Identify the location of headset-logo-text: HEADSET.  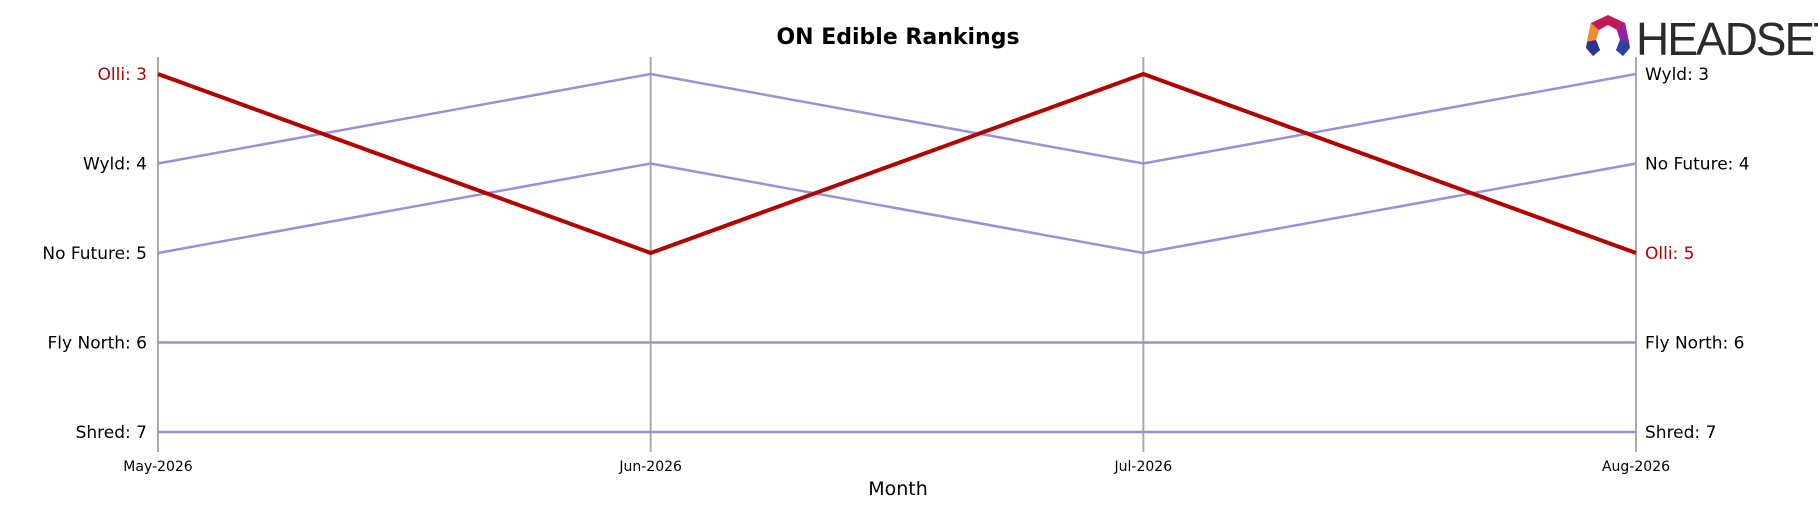
(1727, 39).